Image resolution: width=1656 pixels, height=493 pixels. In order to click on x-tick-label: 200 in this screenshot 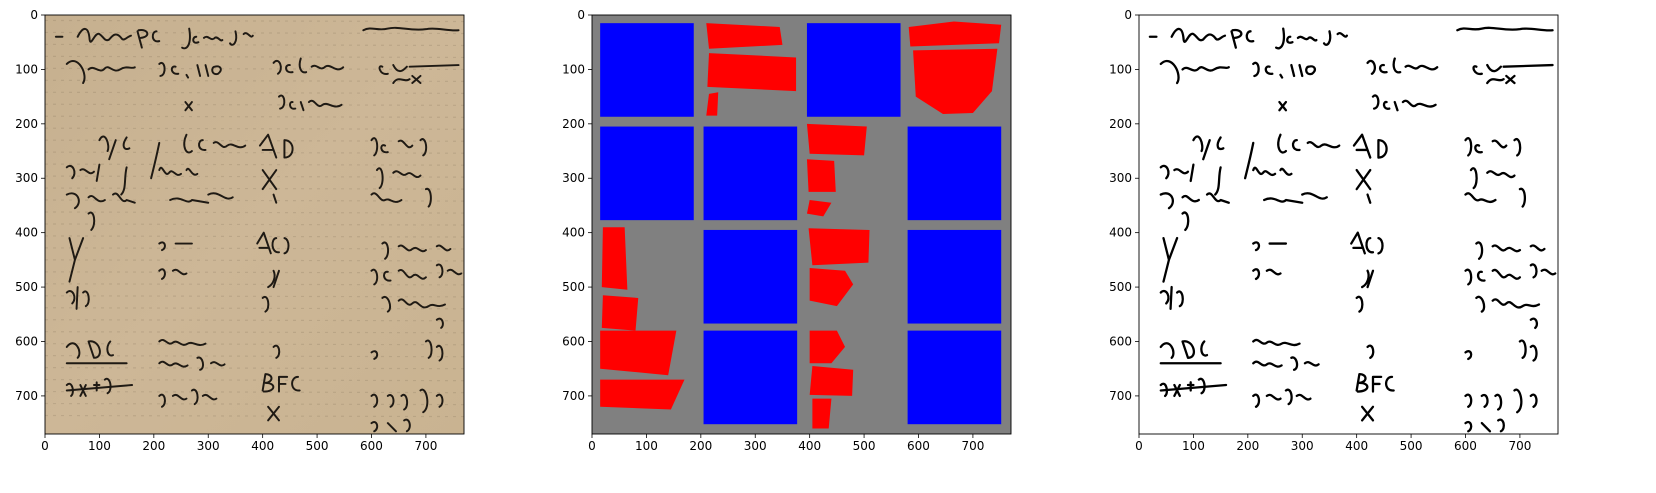, I will do `click(153, 446)`.